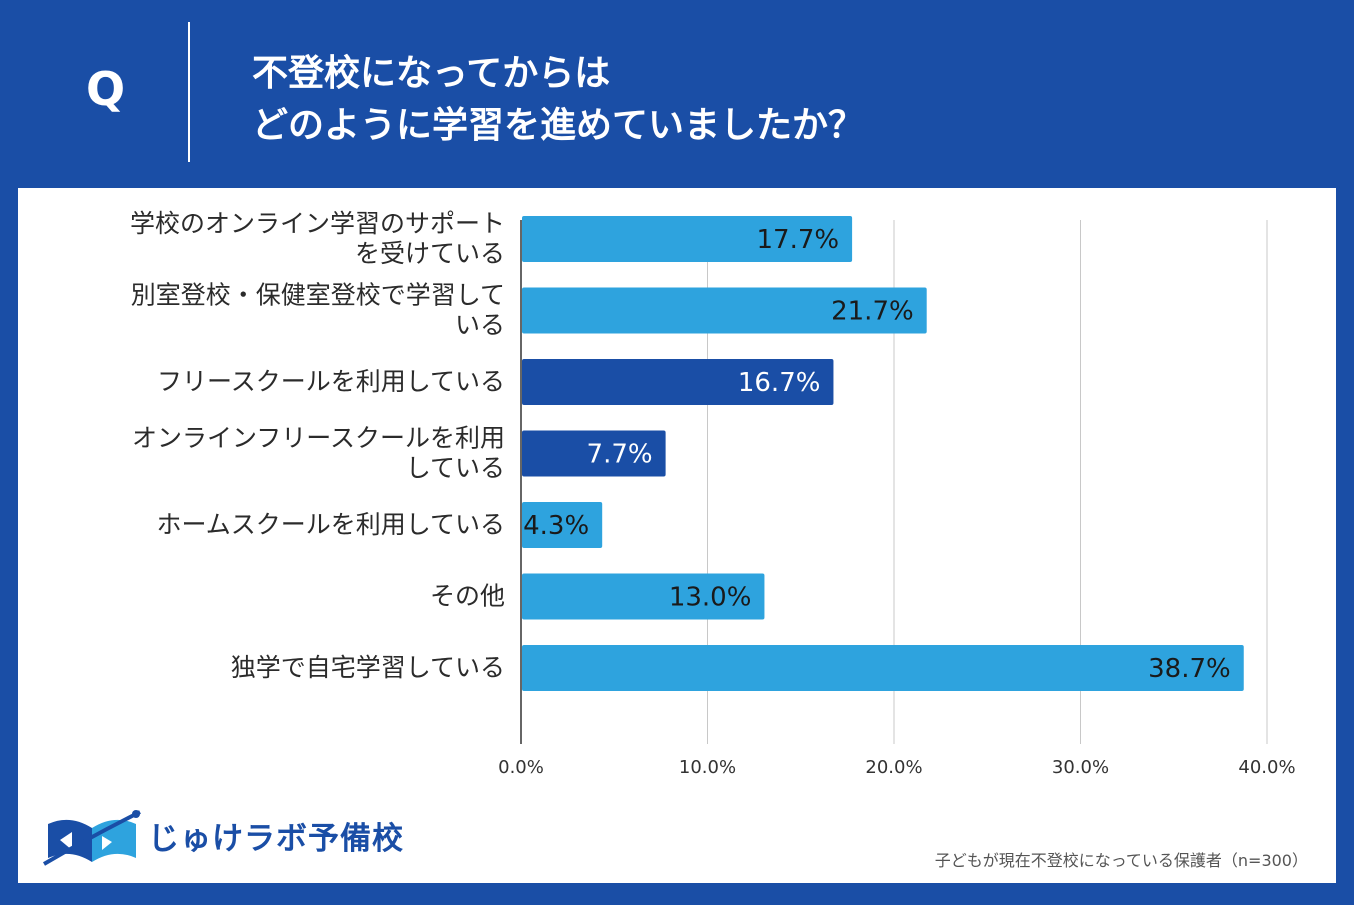 This screenshot has height=905, width=1354. What do you see at coordinates (1080, 767) in the screenshot?
I see `x-tick-label: 30.0%` at bounding box center [1080, 767].